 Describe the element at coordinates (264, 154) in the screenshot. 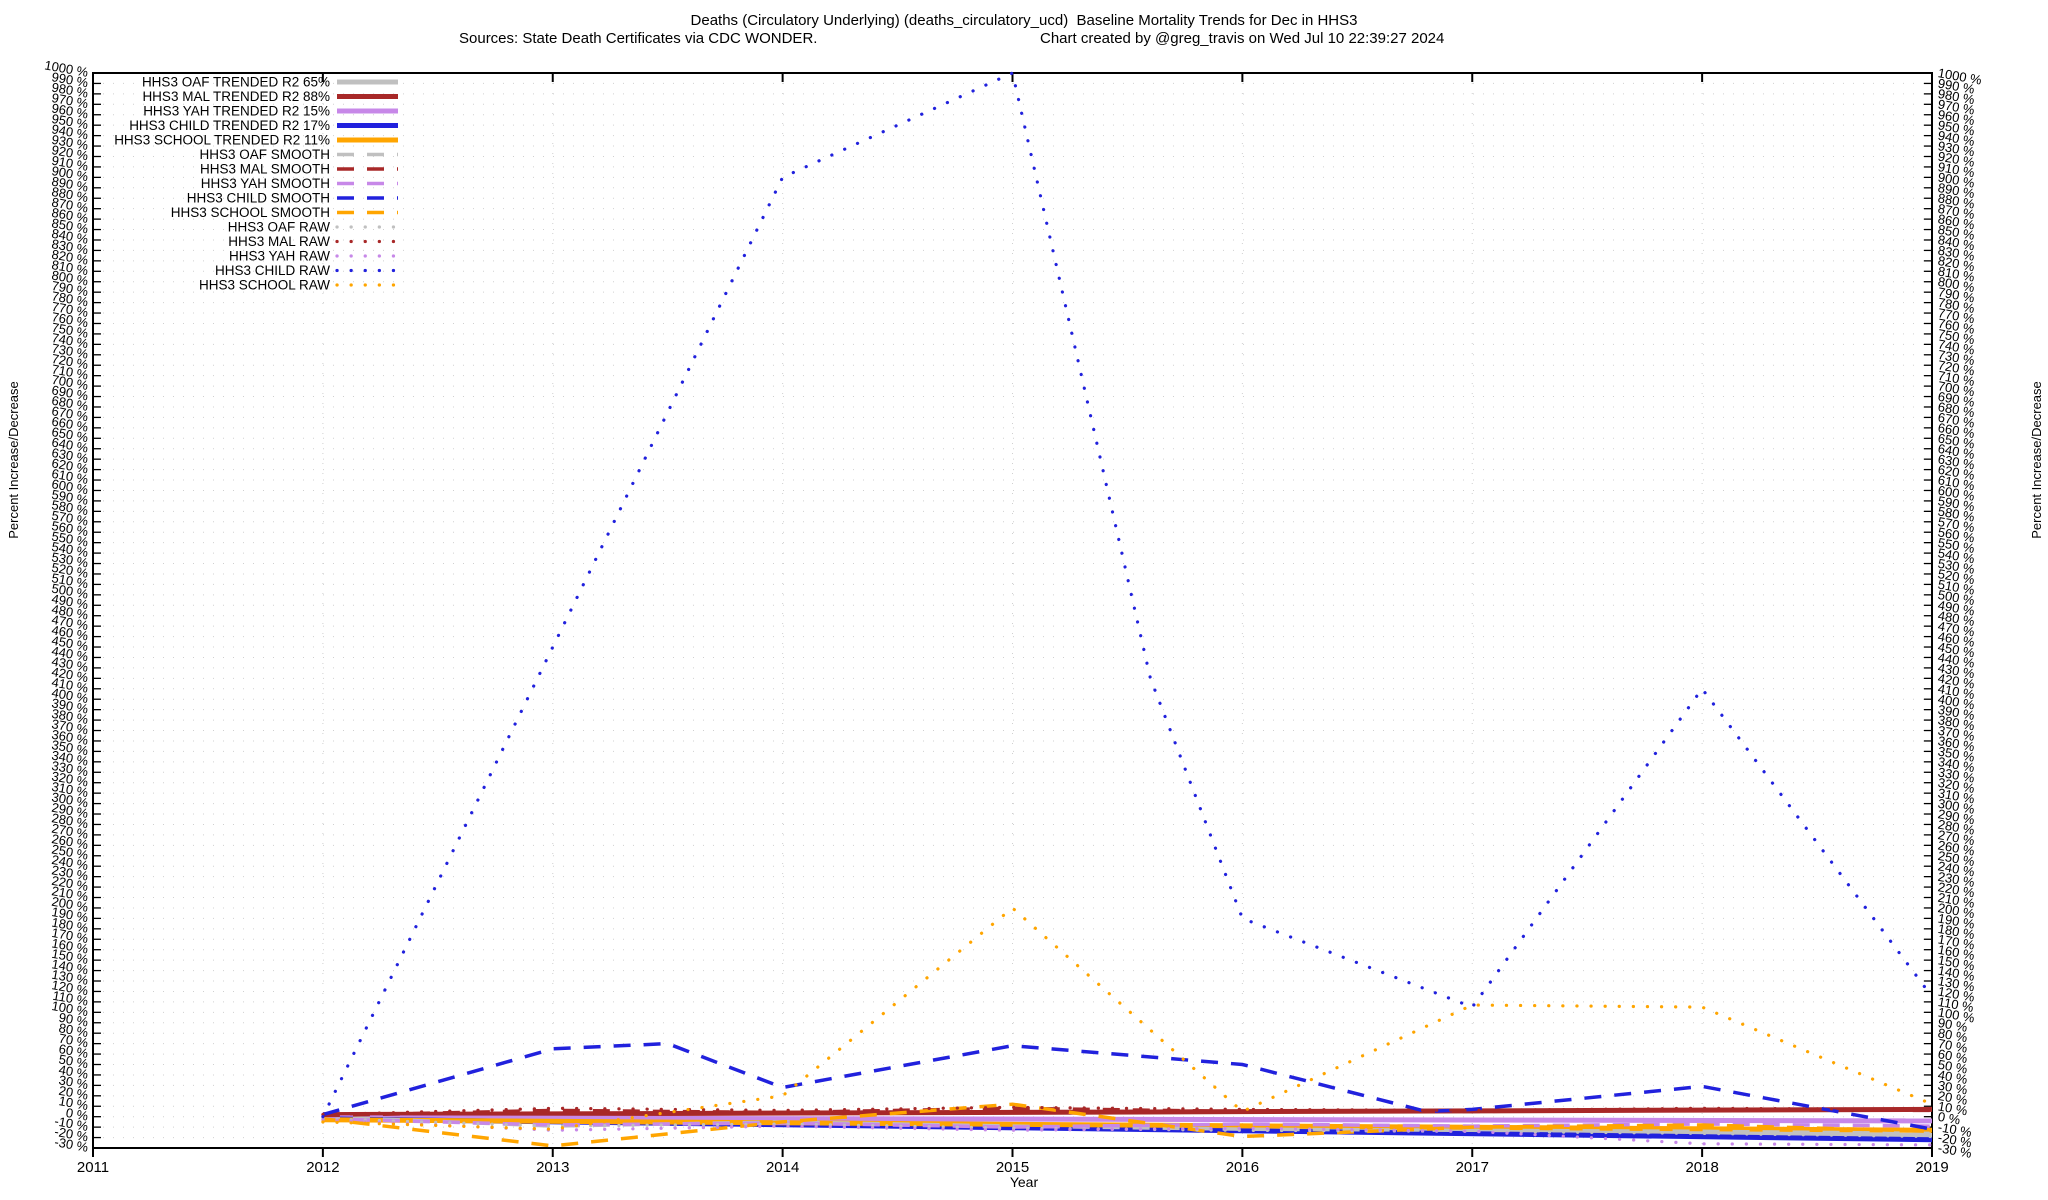

I see `legend-label-hhs3-oaf-smooth: HHS3 OAF SMOOTH` at that location.